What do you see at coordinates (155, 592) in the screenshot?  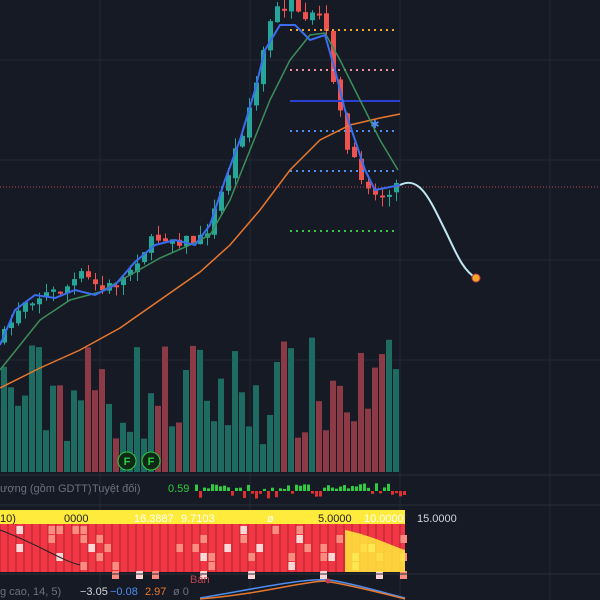 I see `stoch-value: 2.97` at bounding box center [155, 592].